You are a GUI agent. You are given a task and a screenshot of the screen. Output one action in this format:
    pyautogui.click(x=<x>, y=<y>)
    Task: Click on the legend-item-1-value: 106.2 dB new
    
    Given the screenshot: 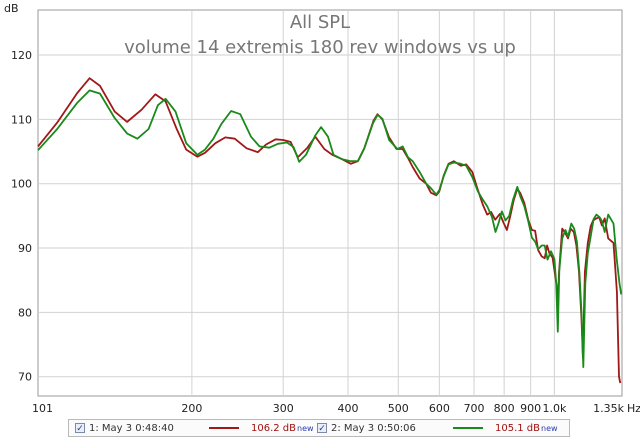 What is the action you would take?
    pyautogui.click(x=282, y=428)
    